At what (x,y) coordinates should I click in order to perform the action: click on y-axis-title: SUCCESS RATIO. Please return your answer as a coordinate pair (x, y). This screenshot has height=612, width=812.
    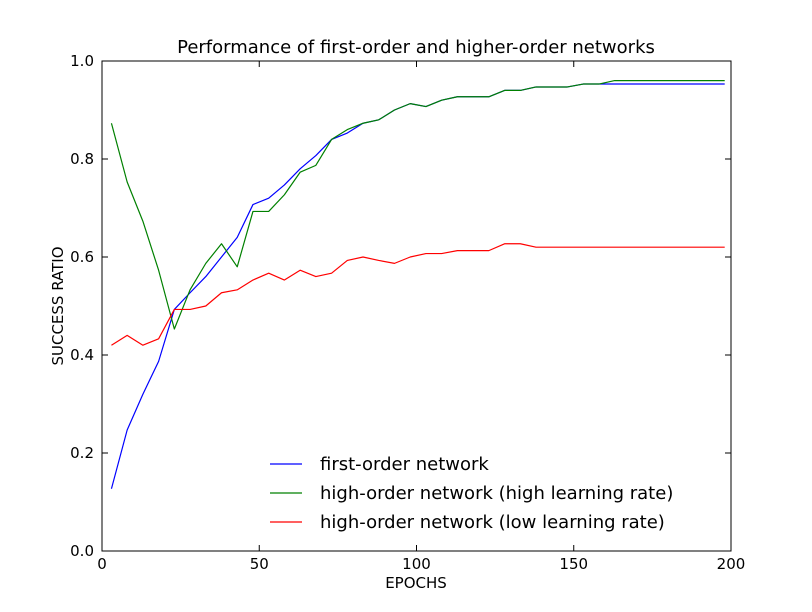
    Looking at the image, I should click on (58, 305).